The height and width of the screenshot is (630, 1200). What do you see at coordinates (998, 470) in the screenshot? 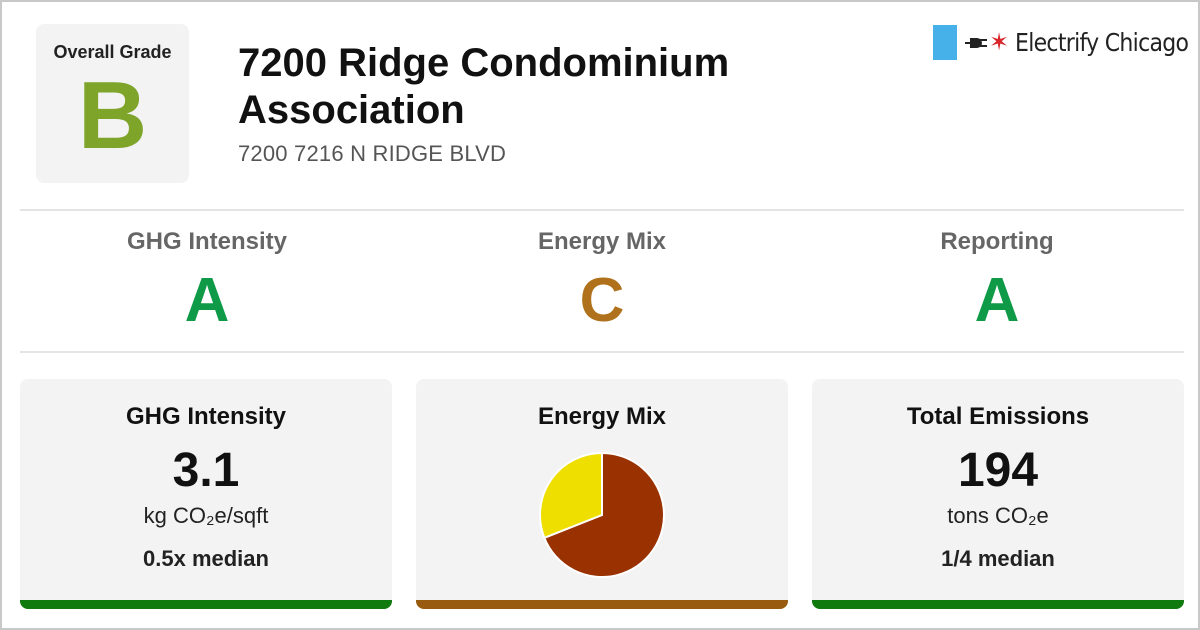
I see `total-emissions-value: 194` at bounding box center [998, 470].